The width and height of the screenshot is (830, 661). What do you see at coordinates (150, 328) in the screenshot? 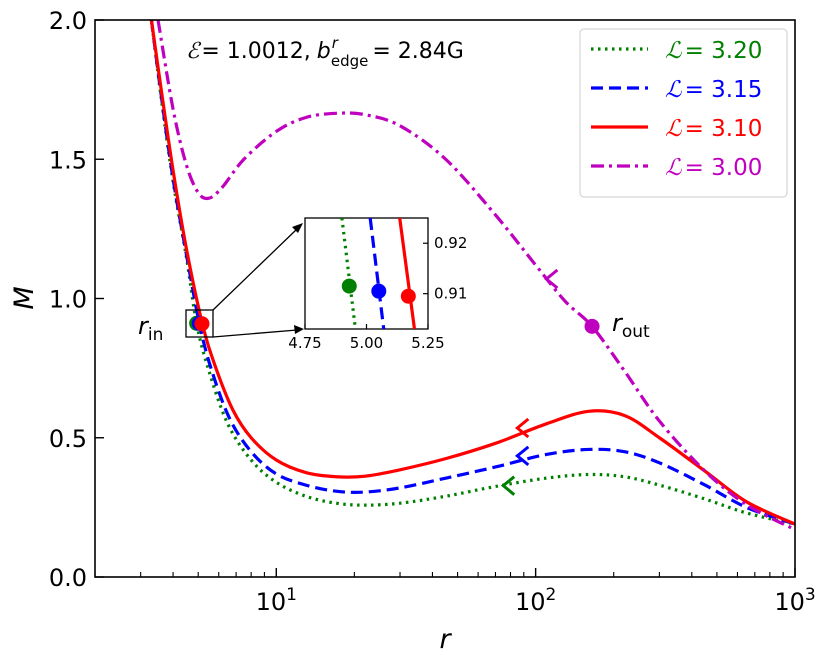
I see `rin-label: rin` at bounding box center [150, 328].